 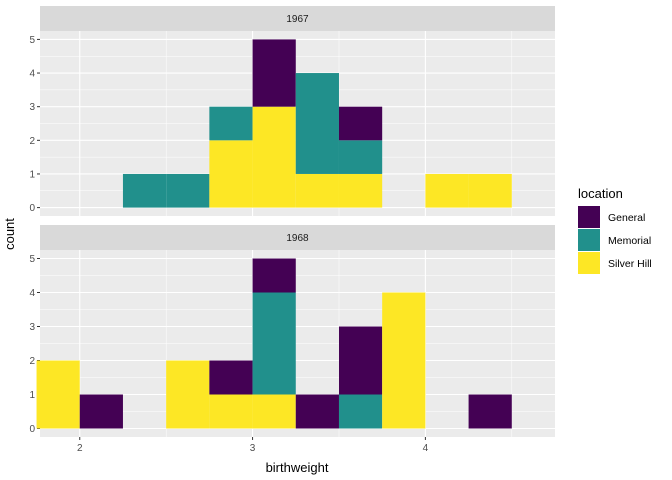 What do you see at coordinates (600, 193) in the screenshot?
I see `legend-title: location` at bounding box center [600, 193].